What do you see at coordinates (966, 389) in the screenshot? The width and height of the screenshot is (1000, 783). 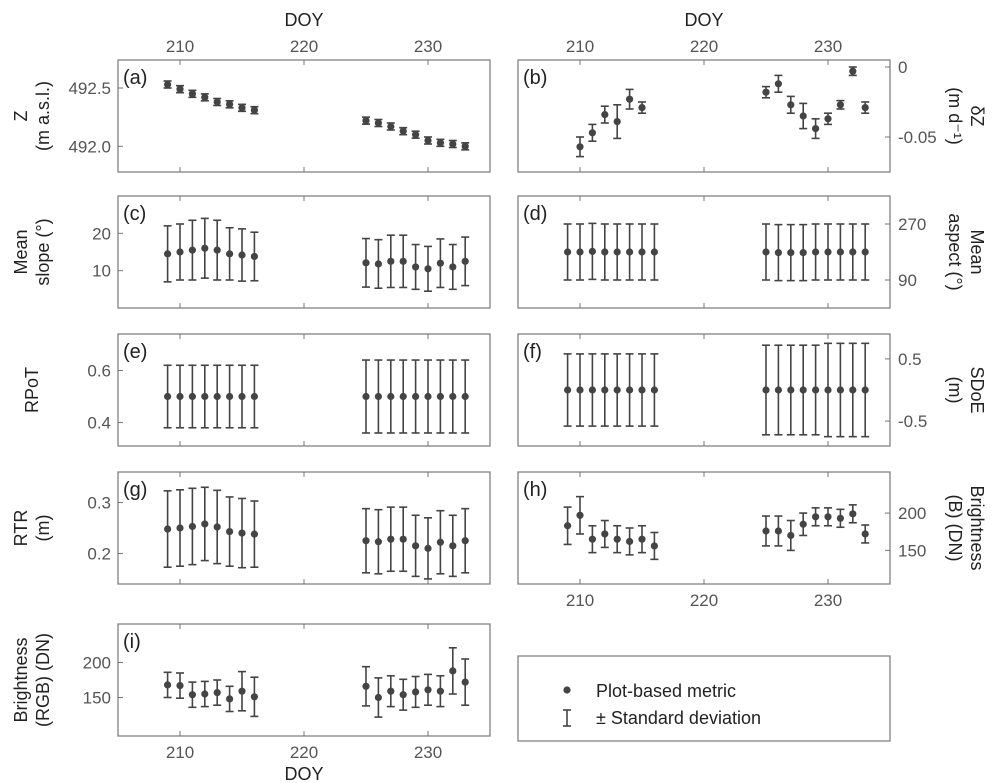 I see `y-axis-label: SDoE(m)` at bounding box center [966, 389].